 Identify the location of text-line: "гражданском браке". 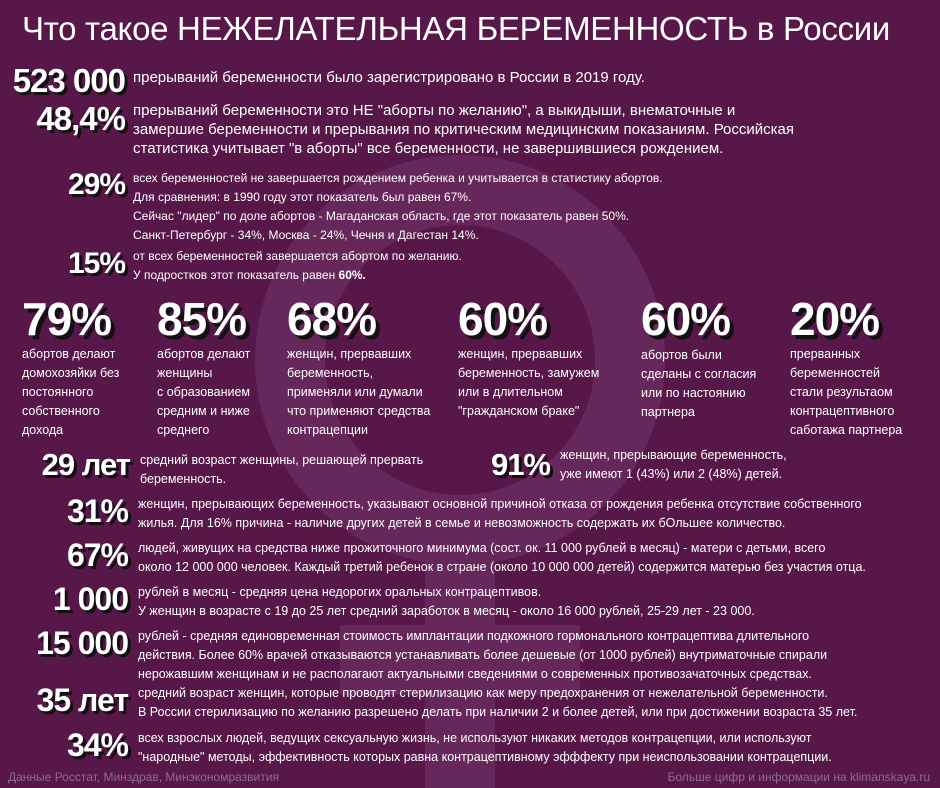
(519, 411).